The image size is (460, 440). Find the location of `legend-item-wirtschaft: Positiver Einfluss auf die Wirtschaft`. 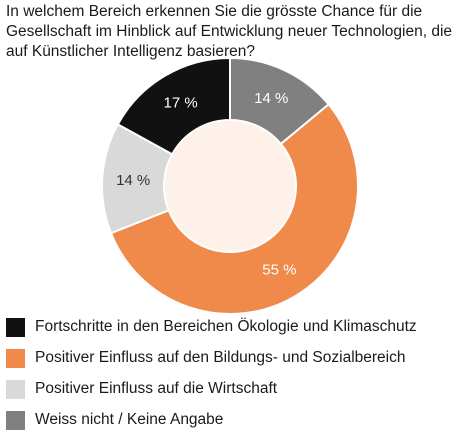

legend-item-wirtschaft: Positiver Einfluss auf die Wirtschaft is located at coordinates (231, 389).